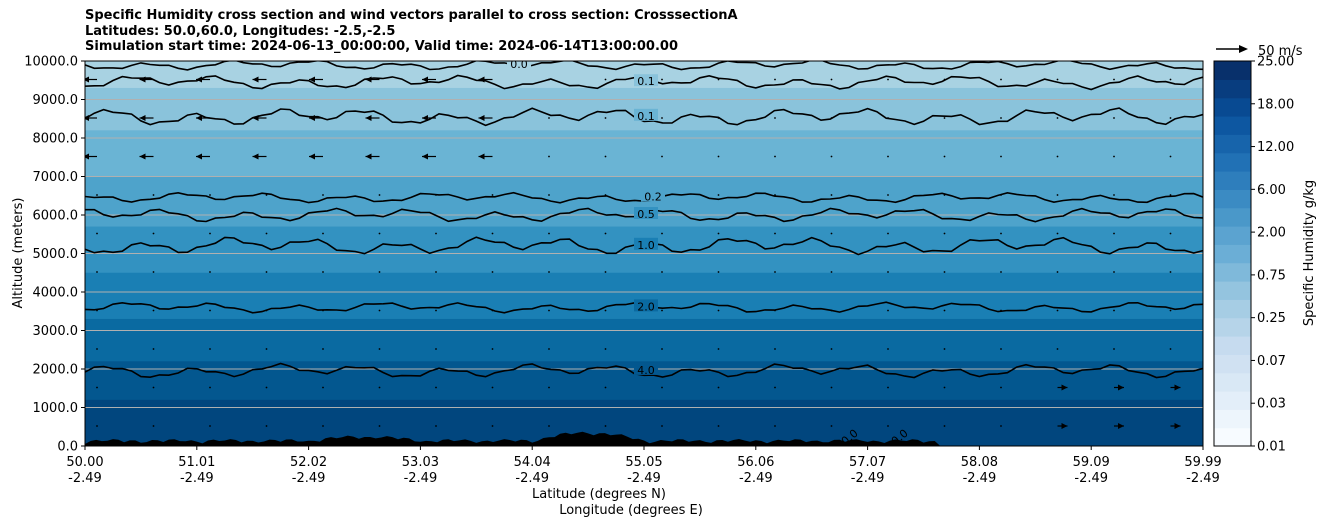 The width and height of the screenshot is (1326, 526). Describe the element at coordinates (646, 306) in the screenshot. I see `contour-label: 2.0` at that location.